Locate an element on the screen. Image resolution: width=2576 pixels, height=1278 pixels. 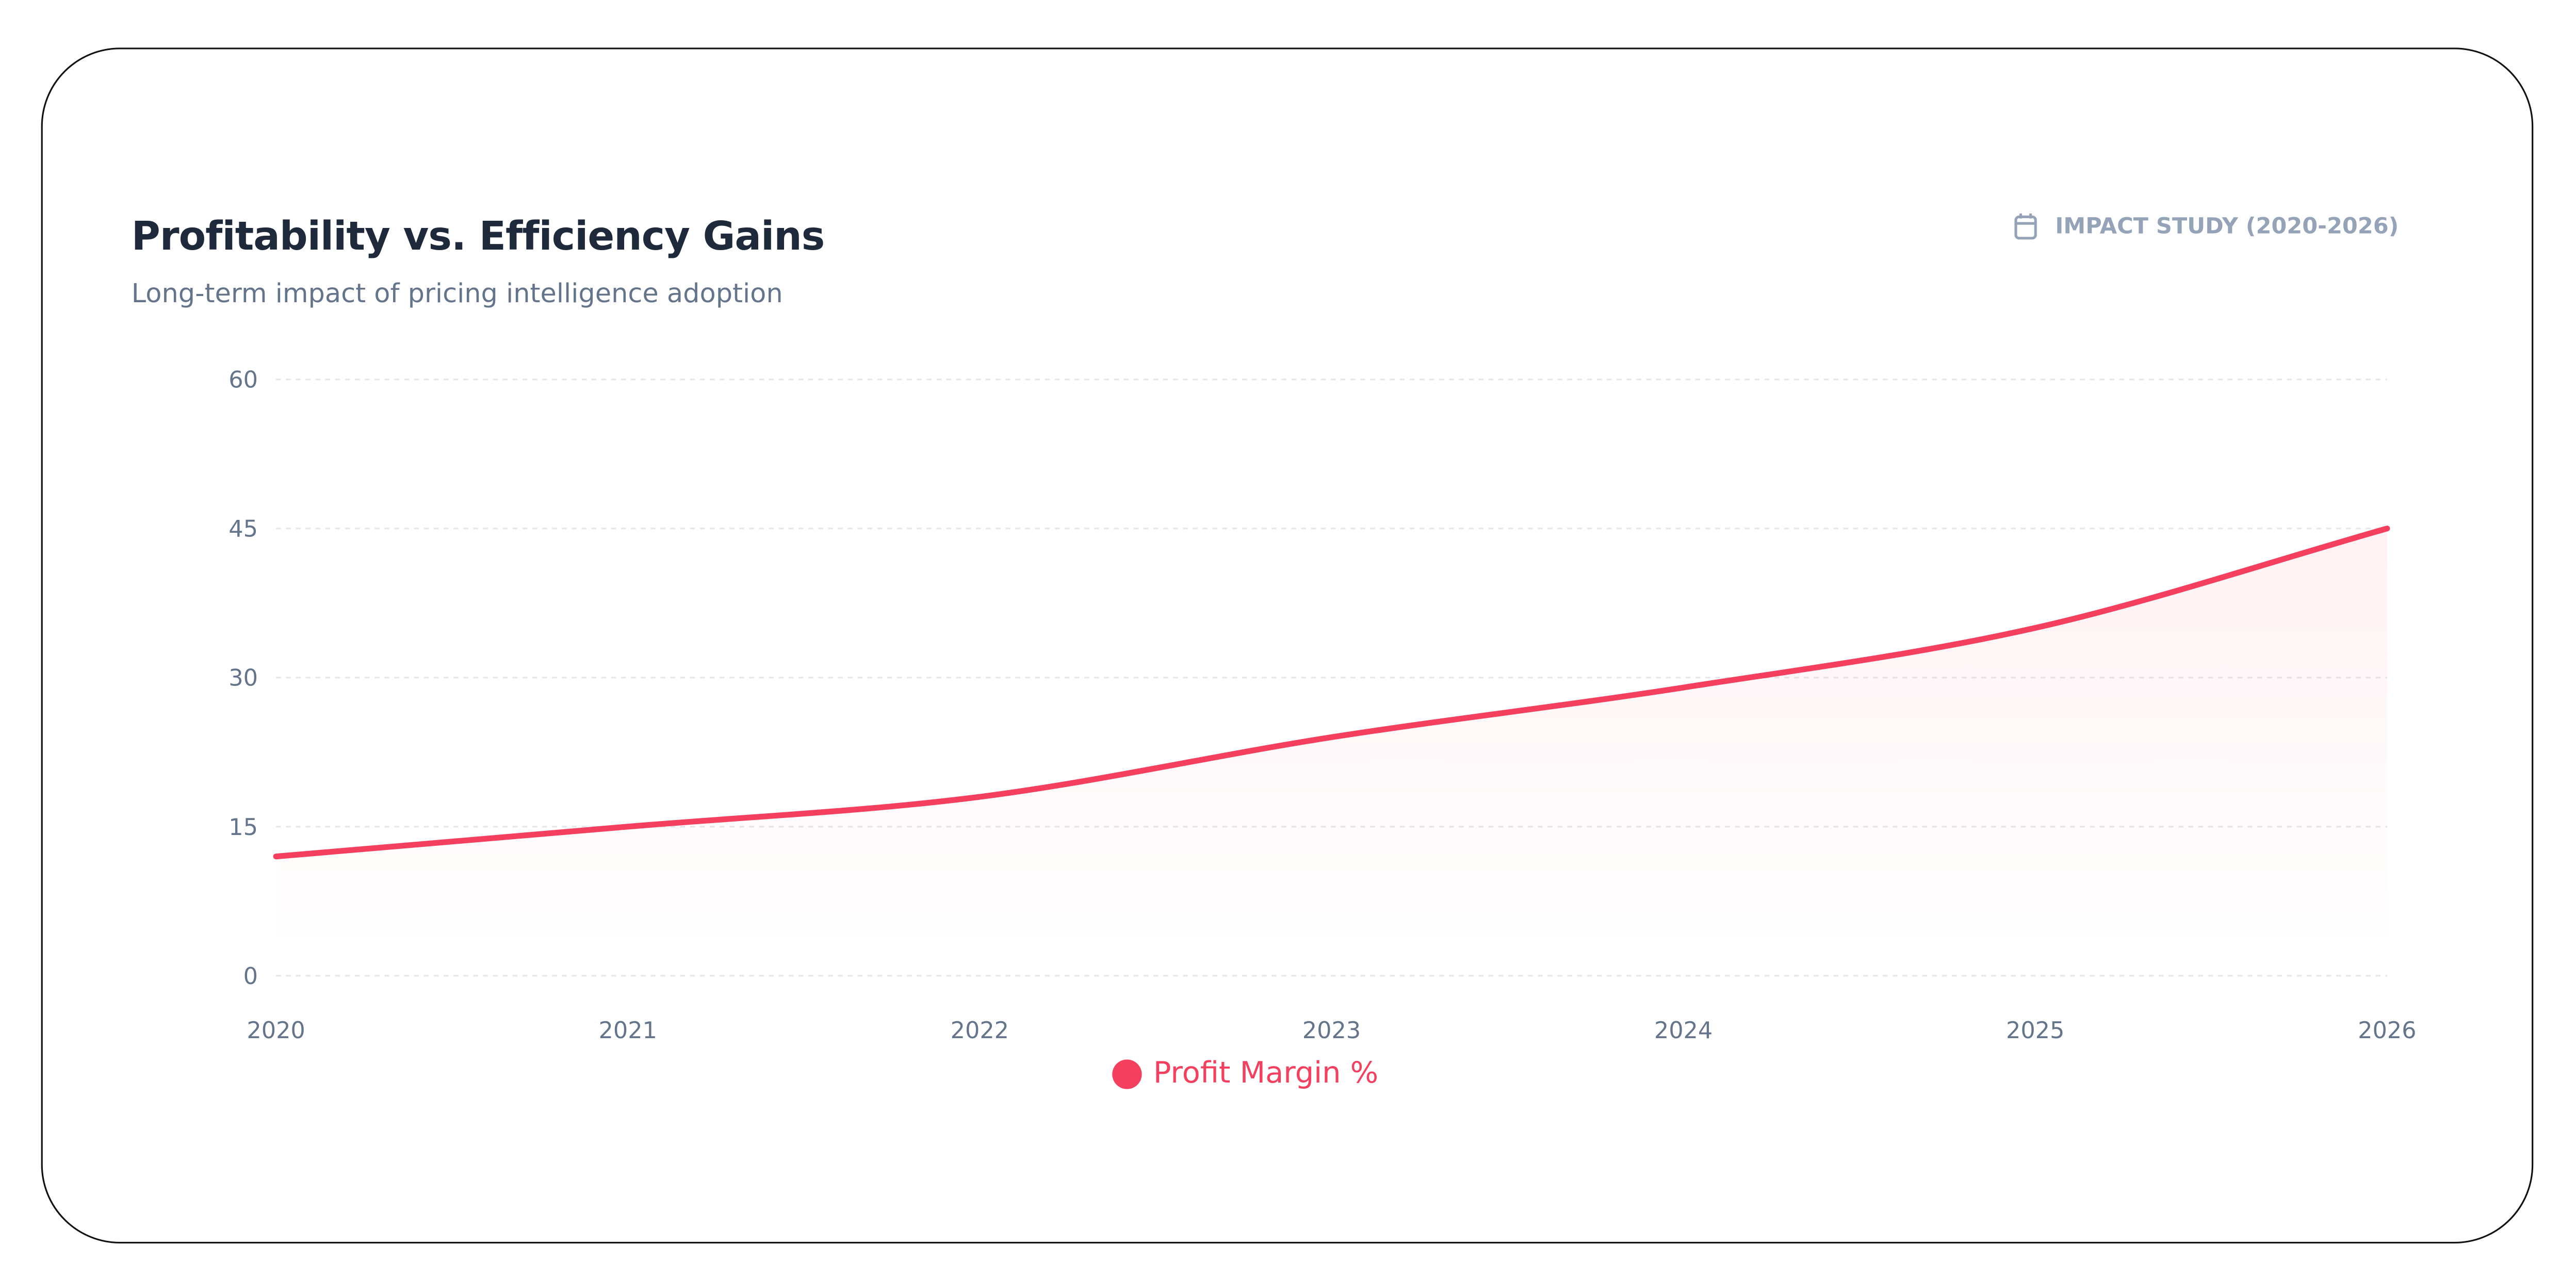
x-tick-label: 2020 is located at coordinates (276, 1031).